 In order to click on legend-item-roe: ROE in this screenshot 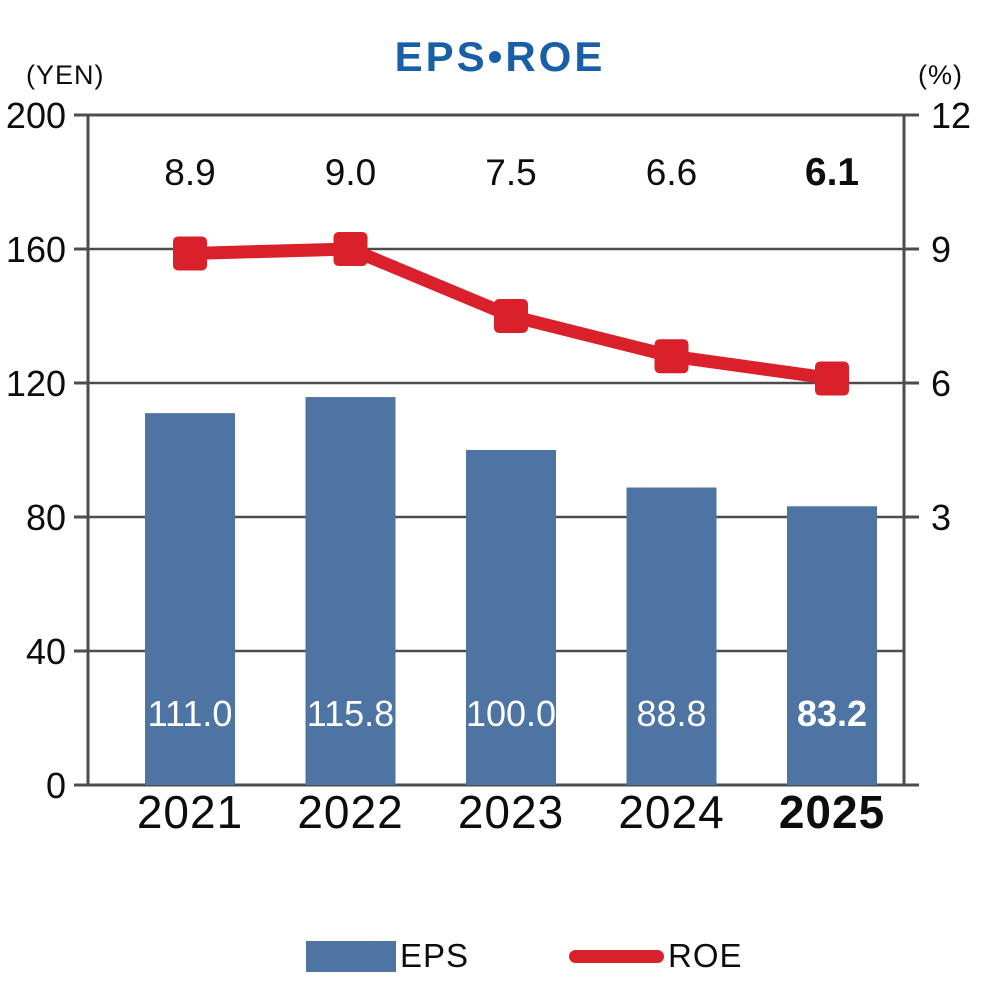, I will do `click(656, 956)`.